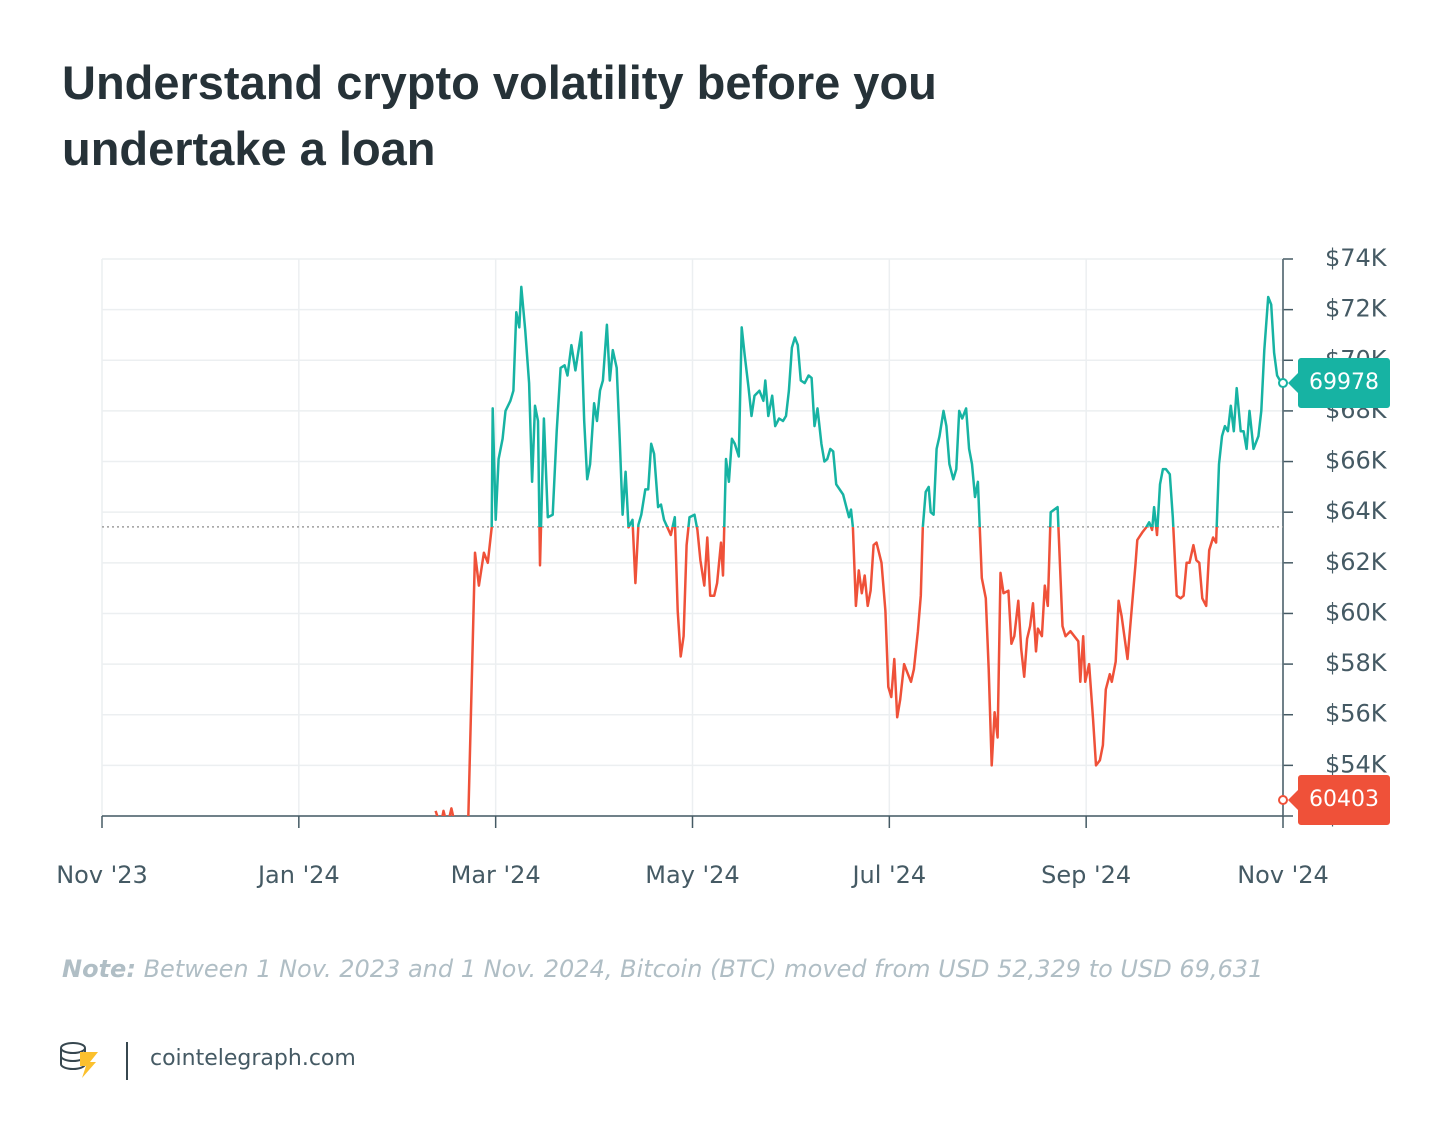 The width and height of the screenshot is (1450, 1141). I want to click on y-tick-label: $60K, so click(1356, 612).